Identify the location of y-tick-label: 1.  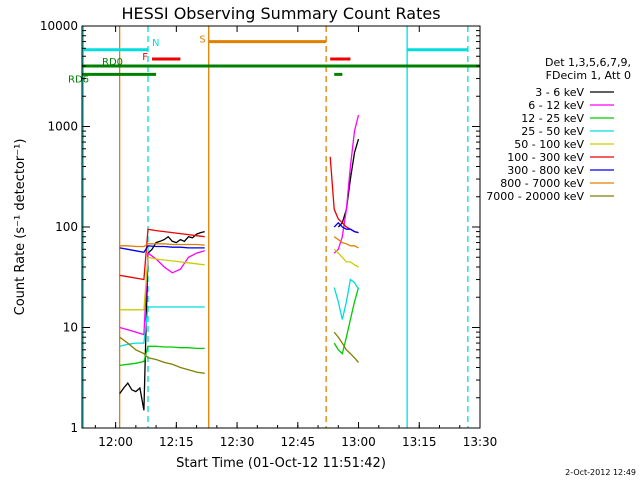
(74, 428).